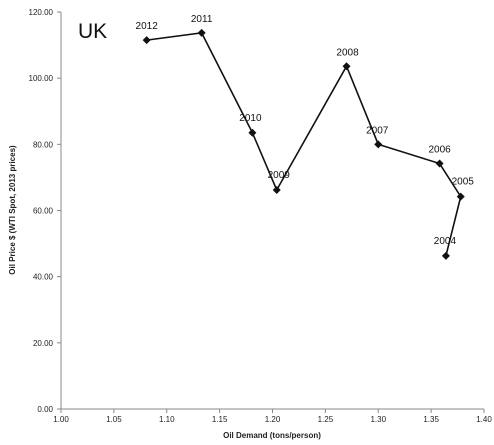 This screenshot has height=445, width=494. I want to click on x-tick-label: 1.15, so click(220, 419).